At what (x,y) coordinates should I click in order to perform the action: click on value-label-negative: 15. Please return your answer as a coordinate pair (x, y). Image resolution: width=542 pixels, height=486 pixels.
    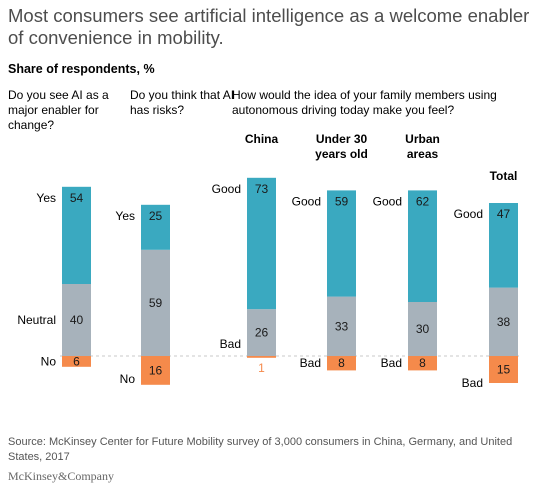
    Looking at the image, I should click on (504, 370).